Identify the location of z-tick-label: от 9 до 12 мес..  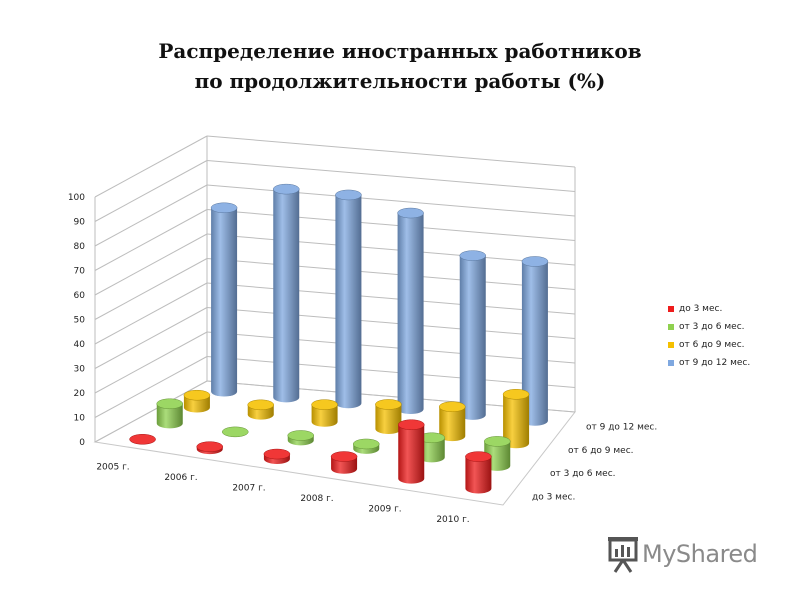
(621, 428).